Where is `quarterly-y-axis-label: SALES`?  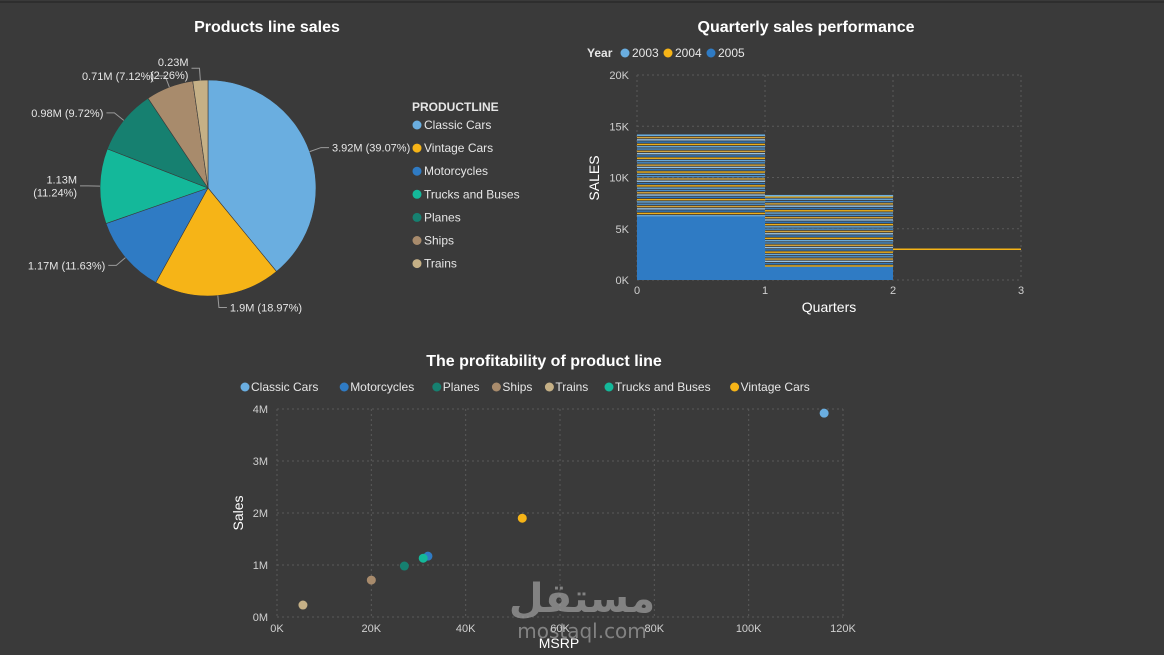 quarterly-y-axis-label: SALES is located at coordinates (594, 177).